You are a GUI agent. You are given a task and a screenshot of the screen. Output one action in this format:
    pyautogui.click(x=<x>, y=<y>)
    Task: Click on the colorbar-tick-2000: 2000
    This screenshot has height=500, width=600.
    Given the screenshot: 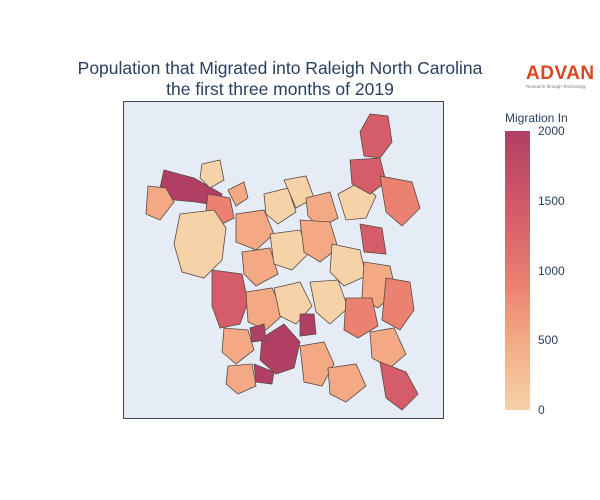 What is the action you would take?
    pyautogui.click(x=551, y=131)
    